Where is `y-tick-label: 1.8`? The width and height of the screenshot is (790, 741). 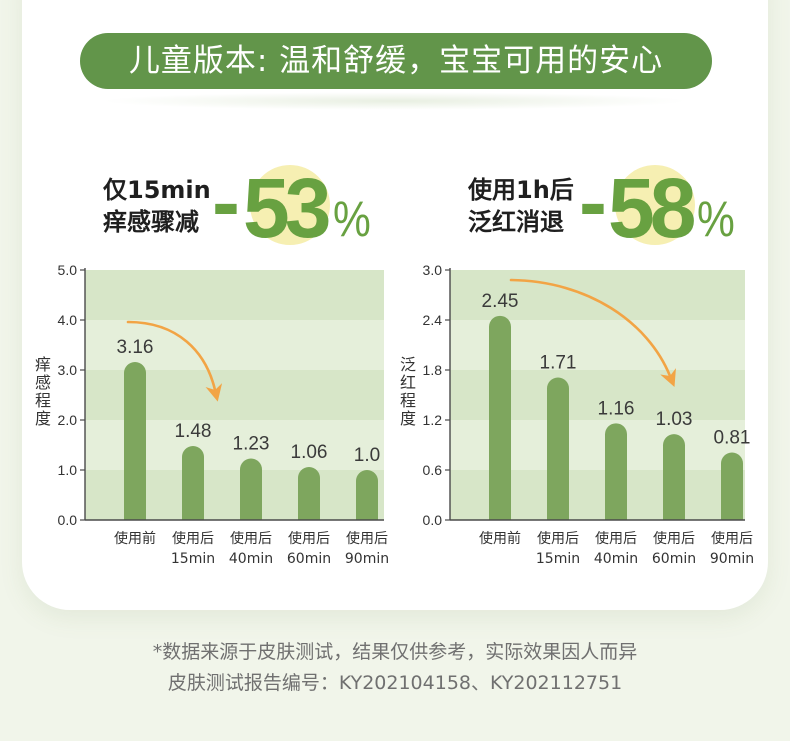 y-tick-label: 1.8 is located at coordinates (433, 370).